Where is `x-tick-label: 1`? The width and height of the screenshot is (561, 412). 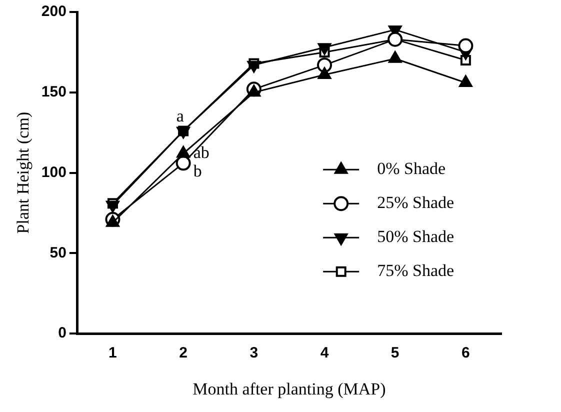
x-tick-label: 1 is located at coordinates (112, 353).